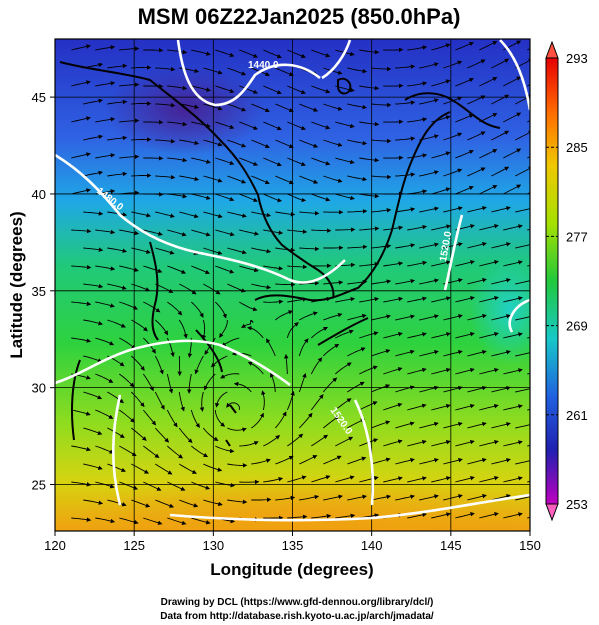  What do you see at coordinates (291, 569) in the screenshot?
I see `x-axis-title: Longitude (degrees)` at bounding box center [291, 569].